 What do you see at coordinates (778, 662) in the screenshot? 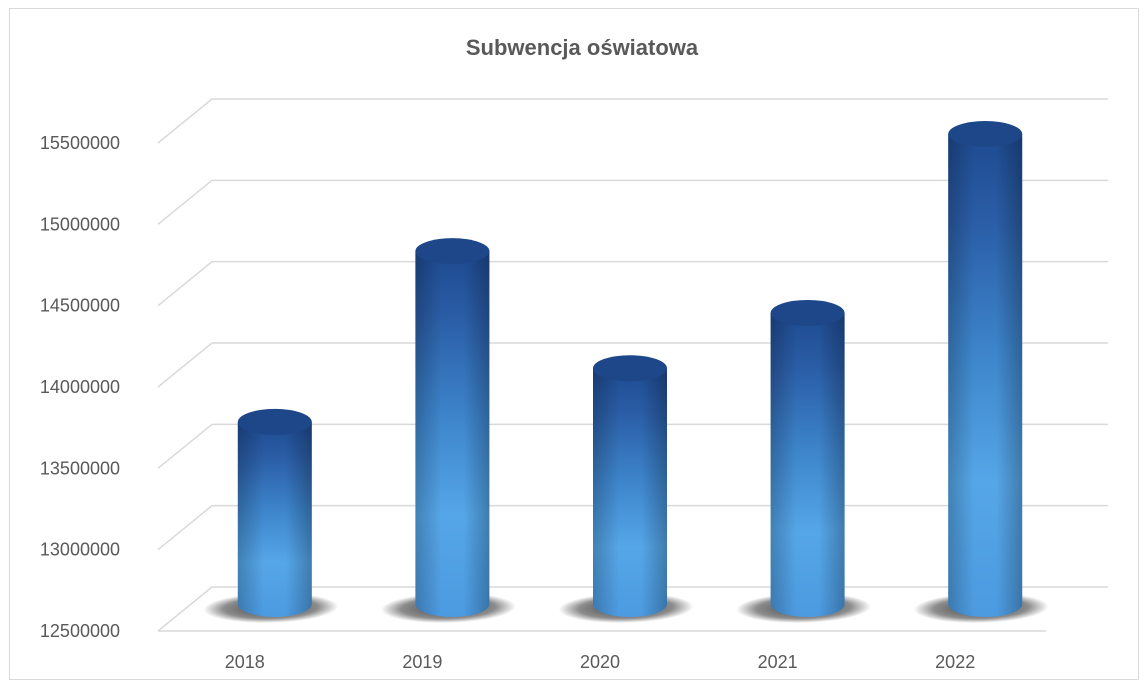
I see `x-tick-label: 2021` at bounding box center [778, 662].